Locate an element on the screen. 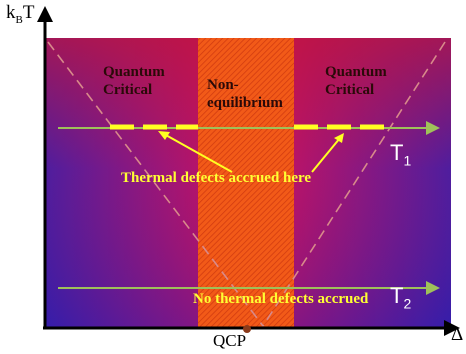 The width and height of the screenshot is (466, 354). qcp-marker is located at coordinates (247, 329).